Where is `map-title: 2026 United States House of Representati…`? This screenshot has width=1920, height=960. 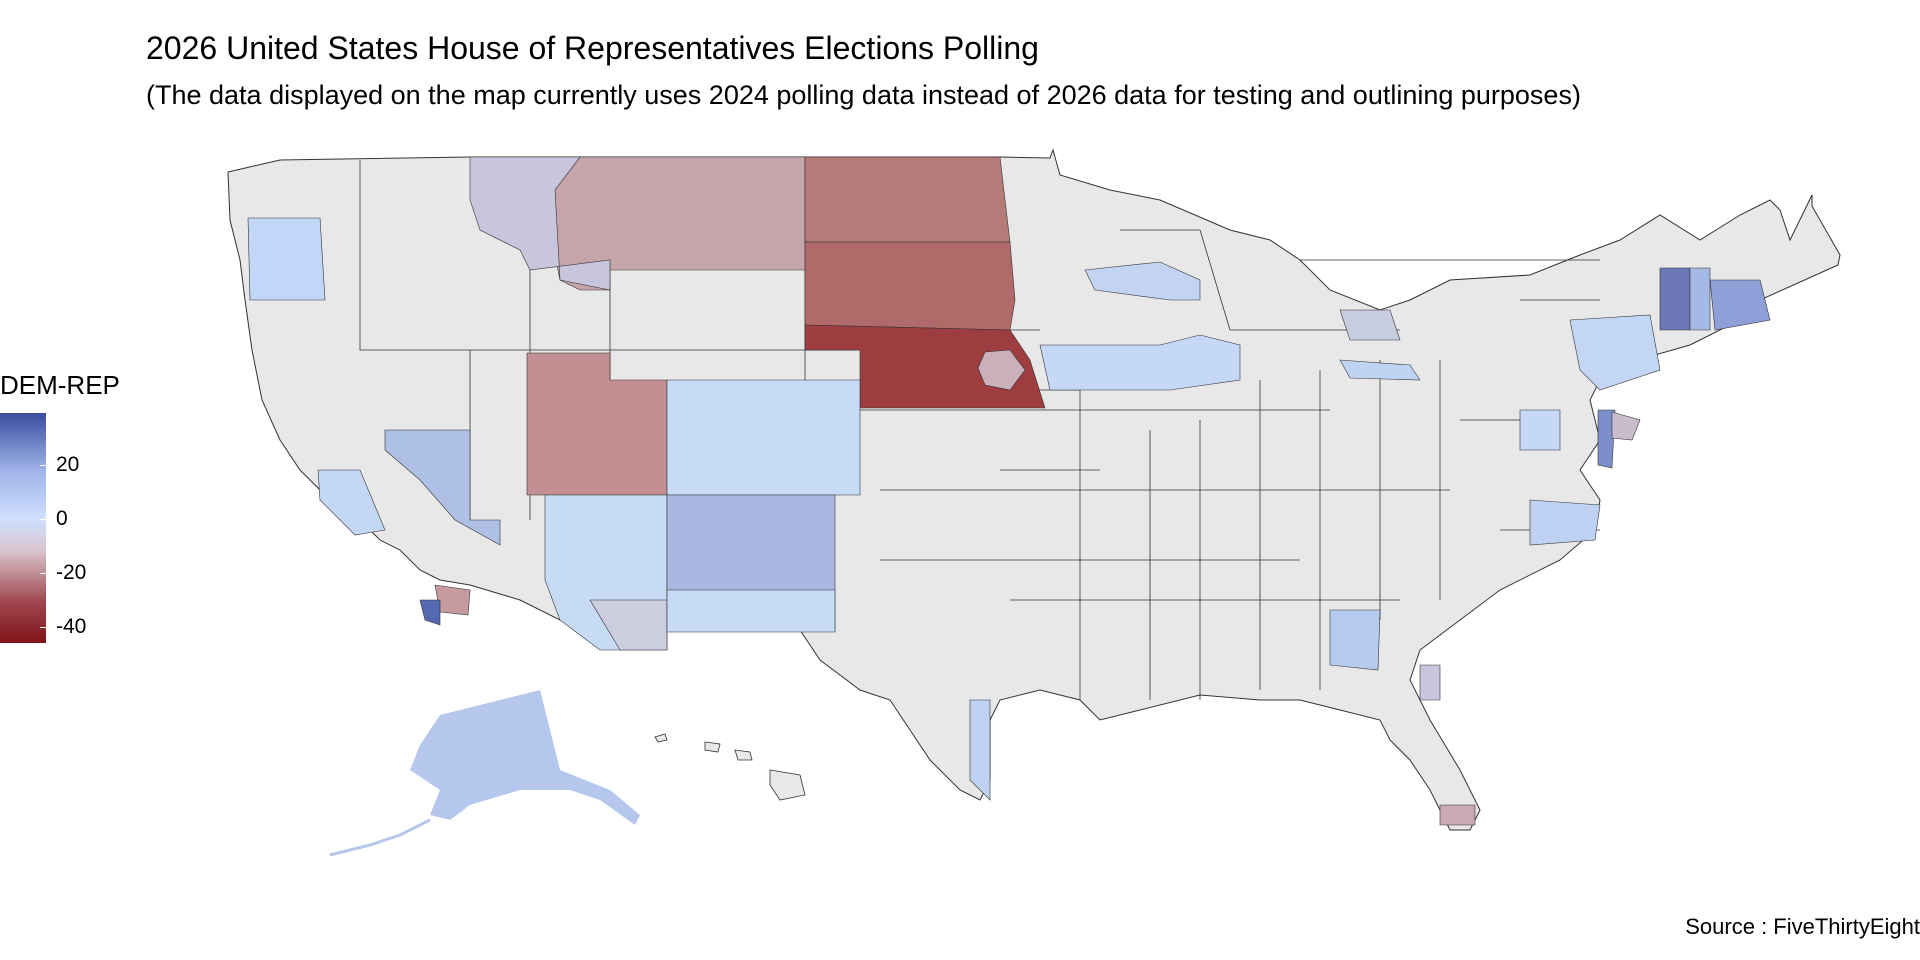 map-title: 2026 United States House of Representati… is located at coordinates (592, 48).